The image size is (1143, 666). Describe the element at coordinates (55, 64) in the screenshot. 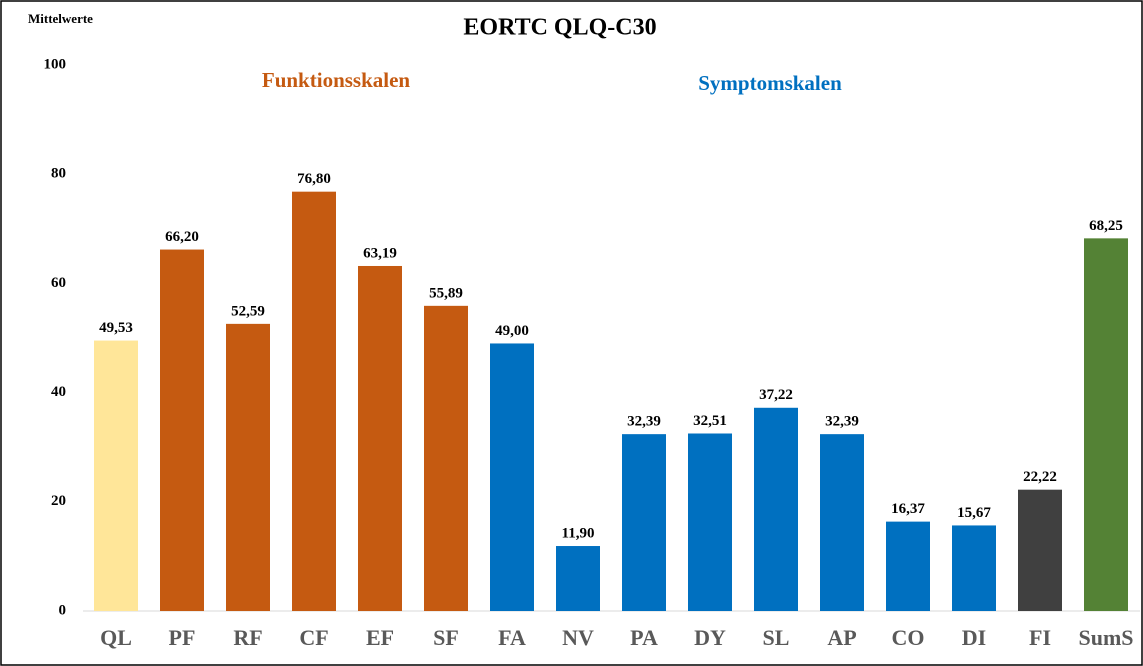

I see `y-tick-label: 100` at that location.